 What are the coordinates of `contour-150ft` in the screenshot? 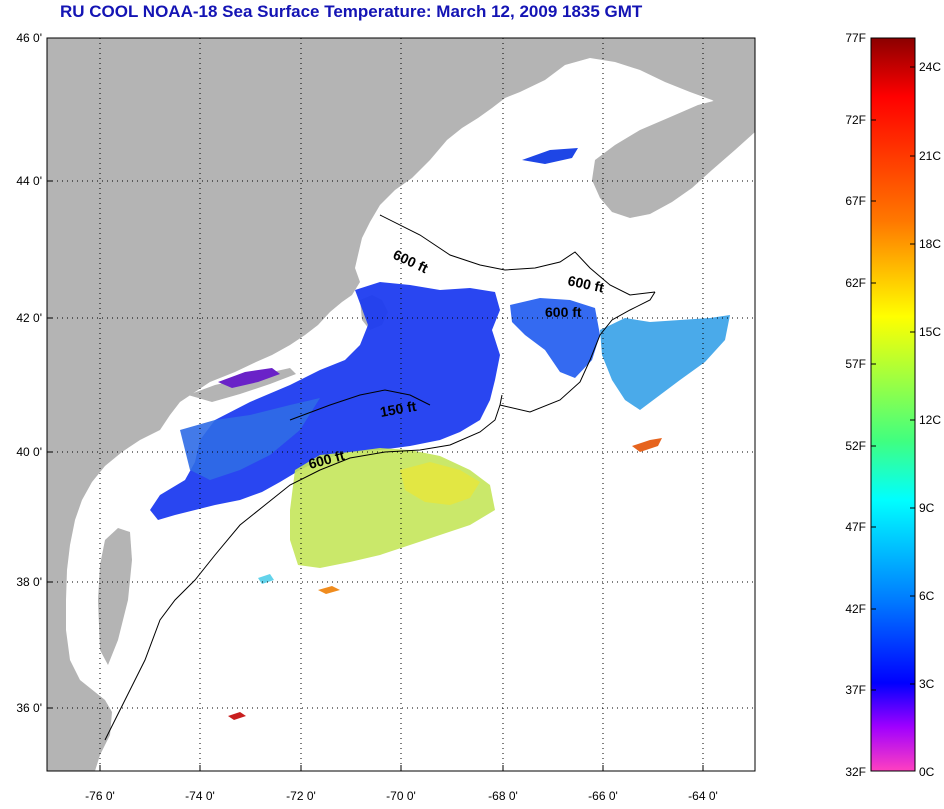 It's located at (360, 405).